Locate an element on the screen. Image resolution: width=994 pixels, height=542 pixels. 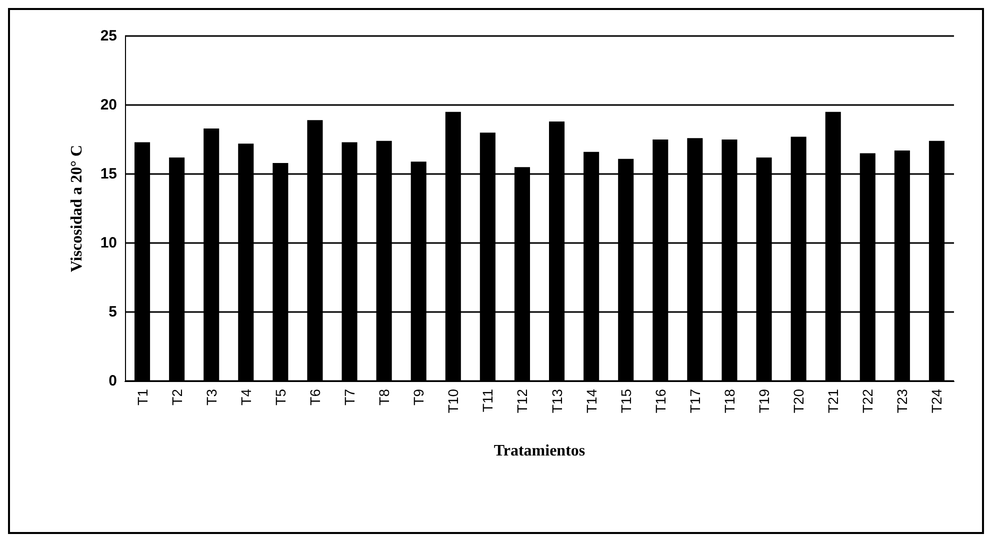
x-tick-label: T8 is located at coordinates (384, 397).